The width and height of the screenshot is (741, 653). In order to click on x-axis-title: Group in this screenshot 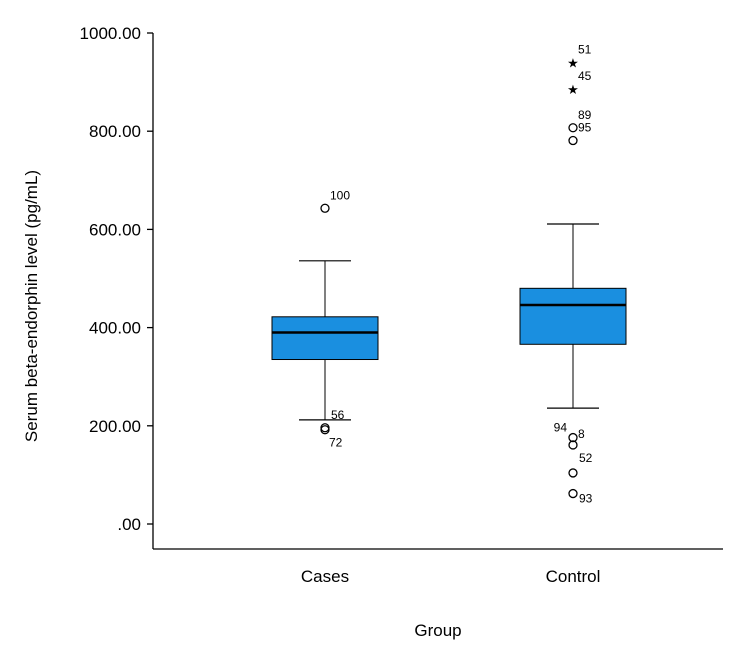, I will do `click(437, 630)`.